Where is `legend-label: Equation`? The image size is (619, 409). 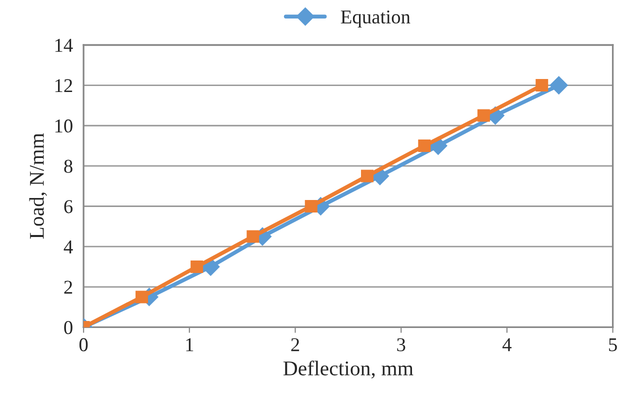 legend-label: Equation is located at coordinates (375, 19).